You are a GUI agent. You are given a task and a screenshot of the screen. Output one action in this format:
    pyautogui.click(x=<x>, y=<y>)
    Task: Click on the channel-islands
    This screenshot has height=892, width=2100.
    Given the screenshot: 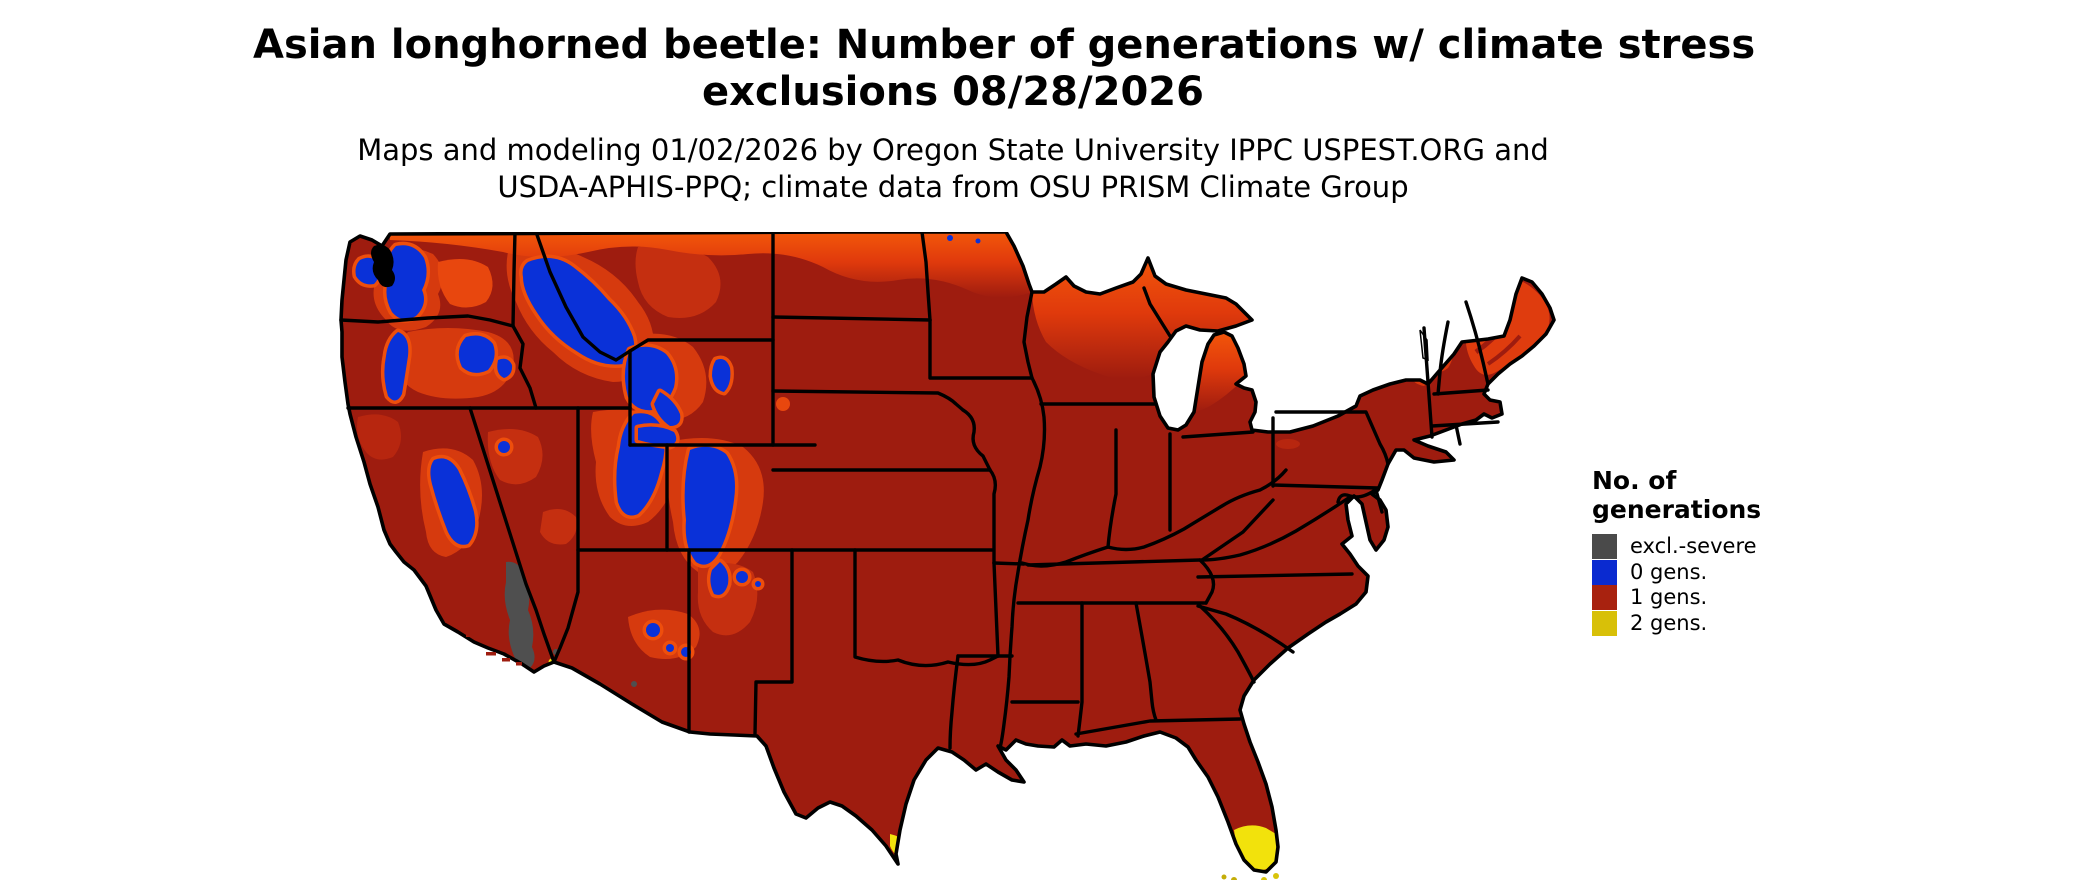 What is the action you would take?
    pyautogui.click(x=494, y=650)
    